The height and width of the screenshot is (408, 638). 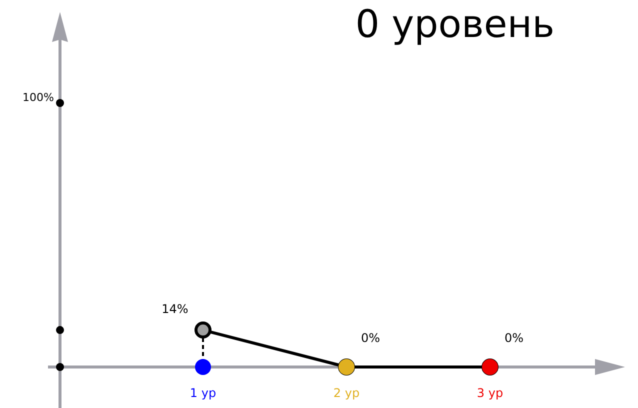 What do you see at coordinates (490, 393) in the screenshot?
I see `x-tick-label: 3 ур` at bounding box center [490, 393].